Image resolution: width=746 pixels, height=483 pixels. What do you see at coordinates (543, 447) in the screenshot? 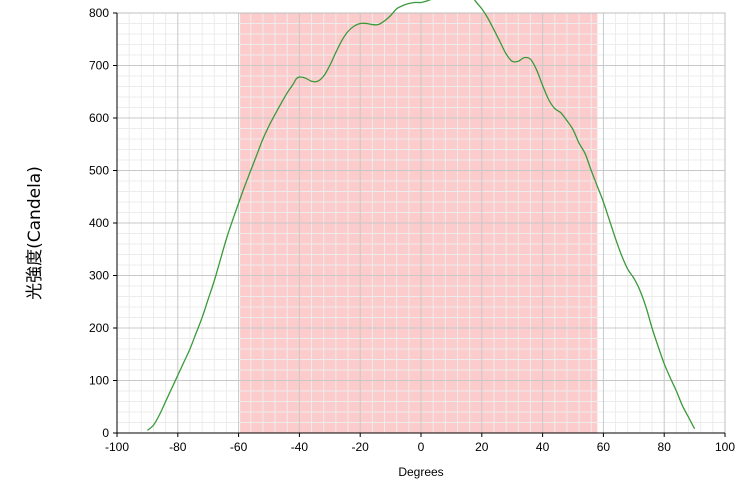
I see `x-tick-label: 40` at bounding box center [543, 447].